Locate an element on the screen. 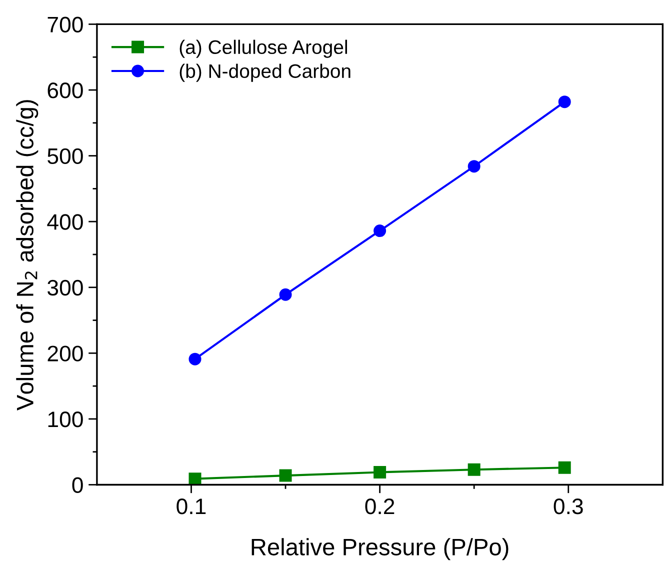 The width and height of the screenshot is (664, 563). y-tick-label: 500 is located at coordinates (65, 156).